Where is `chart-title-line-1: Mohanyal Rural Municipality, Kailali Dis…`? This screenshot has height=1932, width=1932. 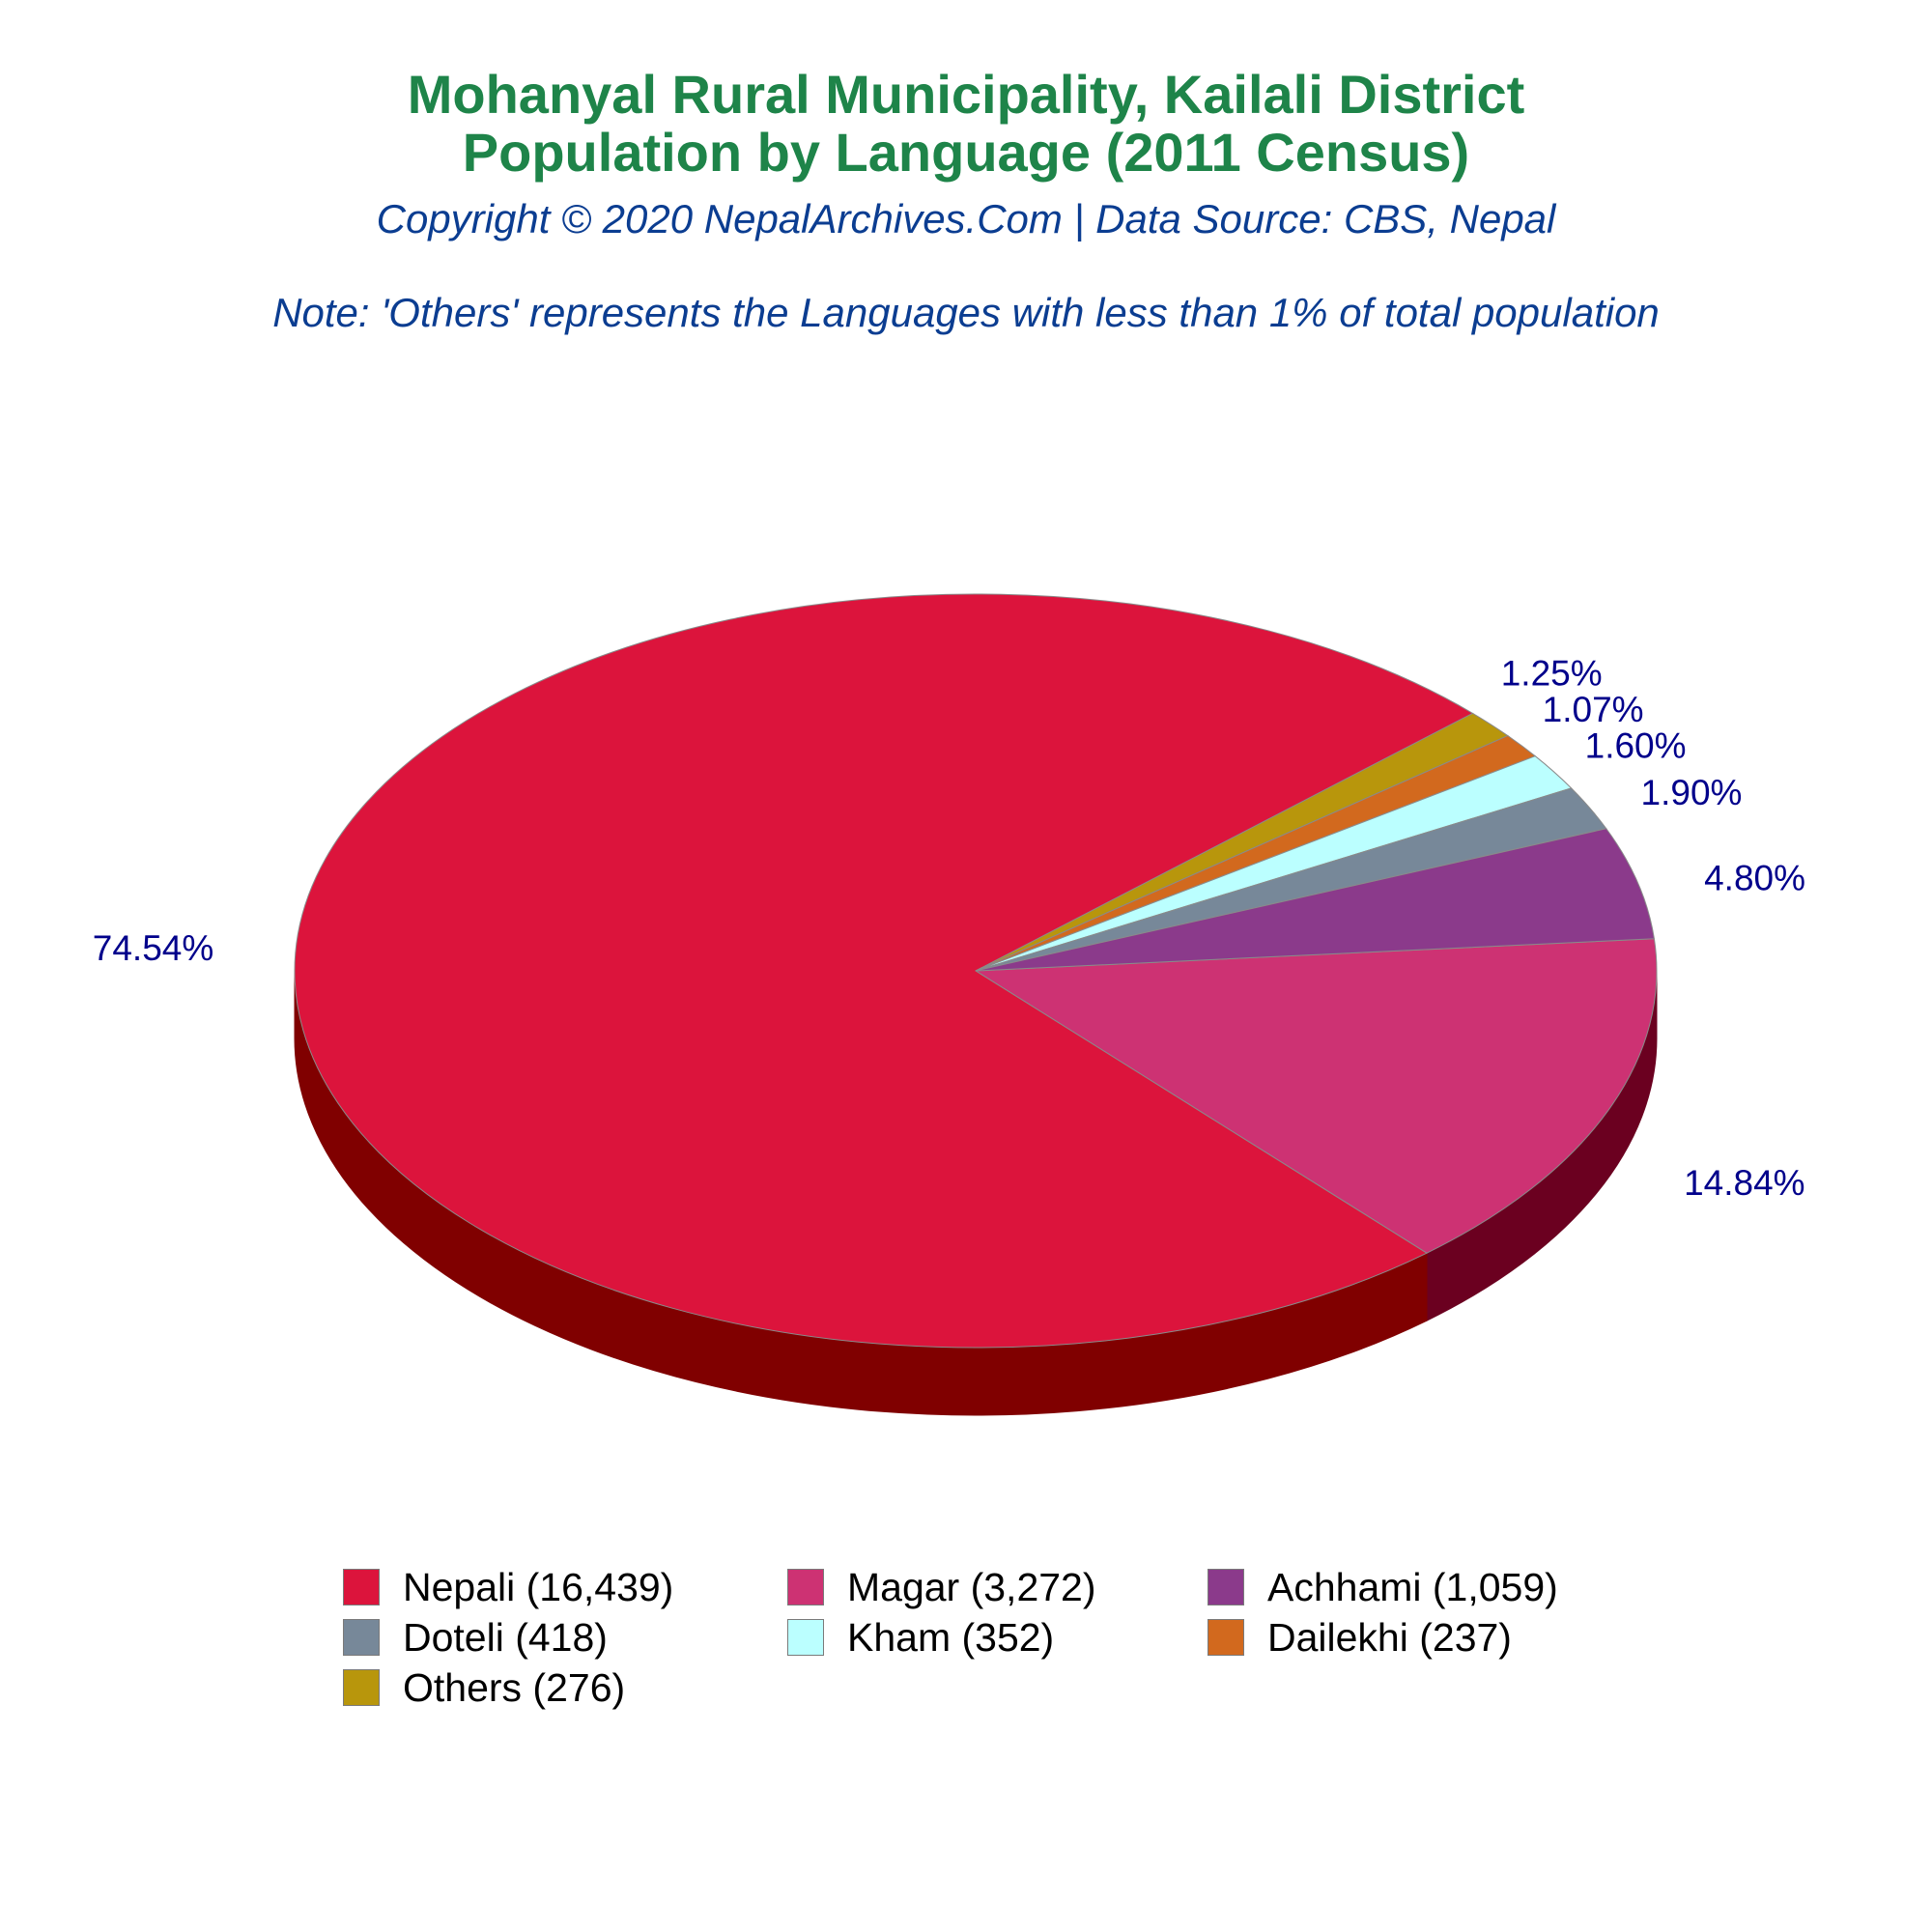 chart-title-line-1: Mohanyal Rural Municipality, Kailali Dis… is located at coordinates (966, 94).